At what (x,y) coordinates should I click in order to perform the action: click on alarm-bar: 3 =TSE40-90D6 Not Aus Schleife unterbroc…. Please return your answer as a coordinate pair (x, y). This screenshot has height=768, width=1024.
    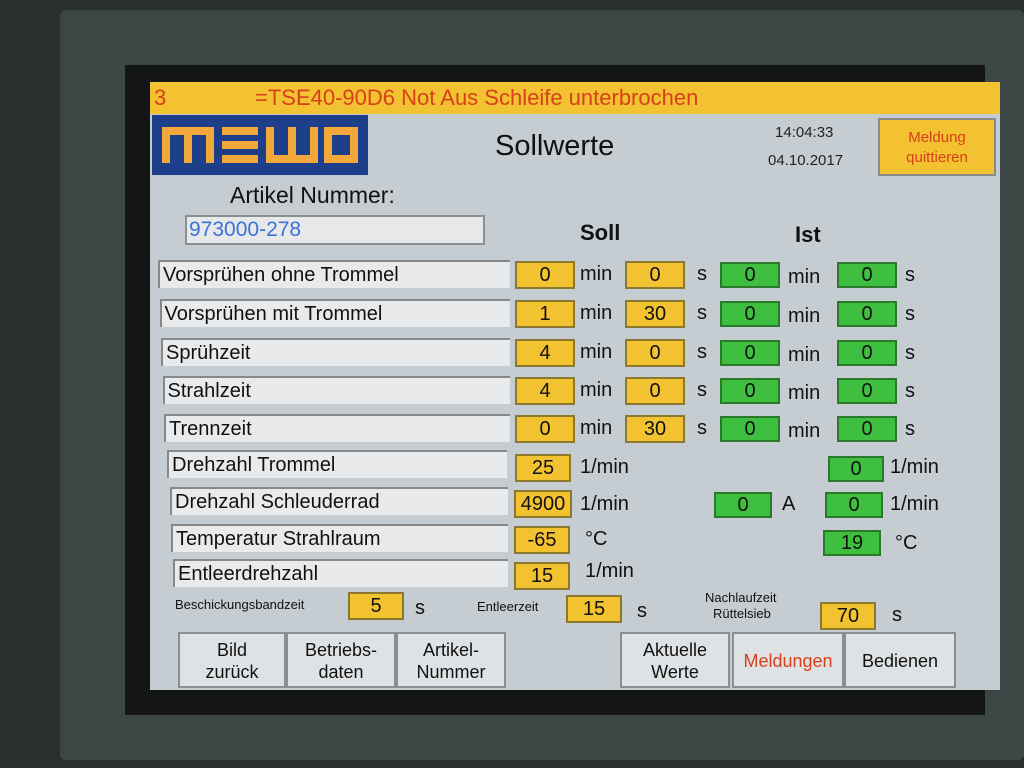
    Looking at the image, I should click on (575, 98).